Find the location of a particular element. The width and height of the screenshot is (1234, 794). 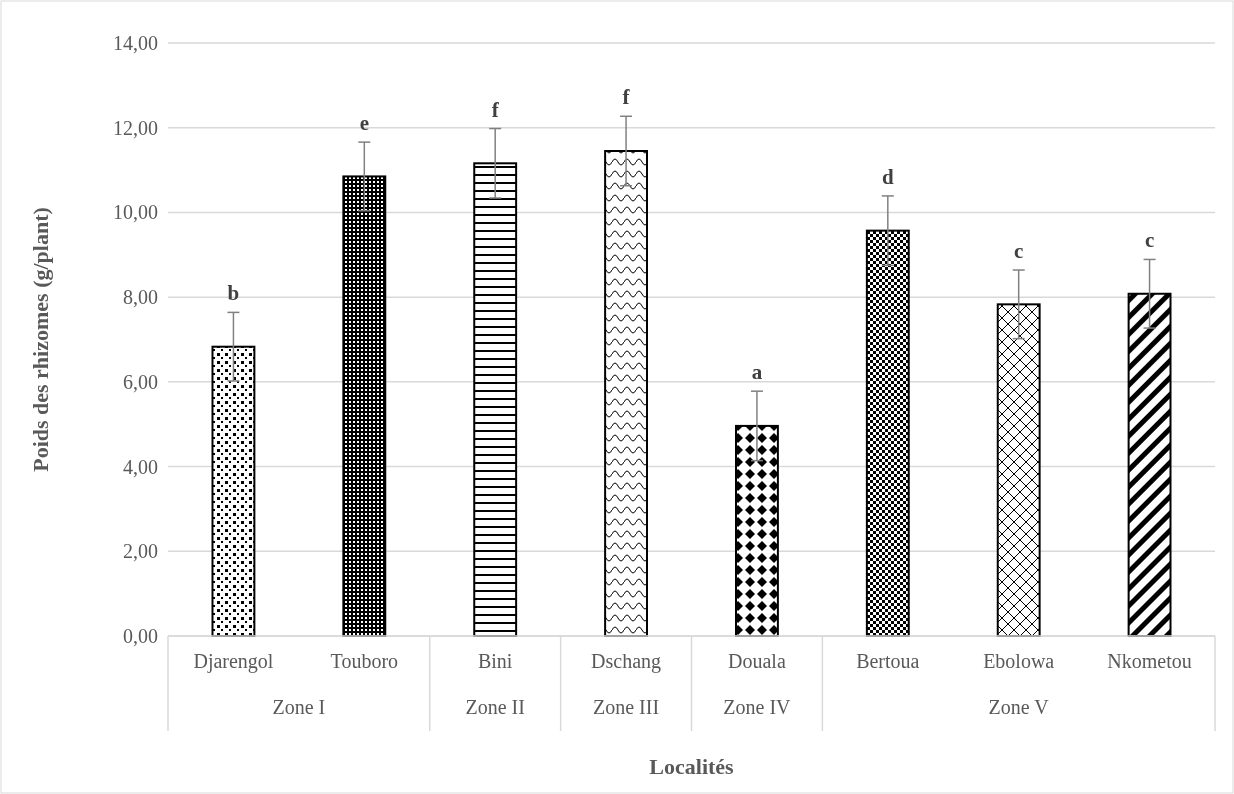

annotation: e is located at coordinates (364, 123).